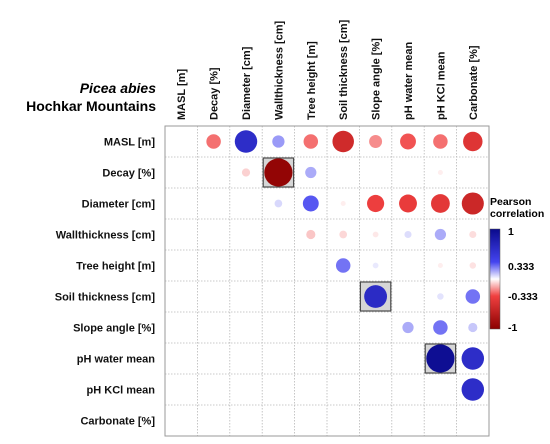 This screenshot has height=444, width=550. Describe the element at coordinates (474, 82) in the screenshot. I see `column-label: Carbonate [%]` at that location.